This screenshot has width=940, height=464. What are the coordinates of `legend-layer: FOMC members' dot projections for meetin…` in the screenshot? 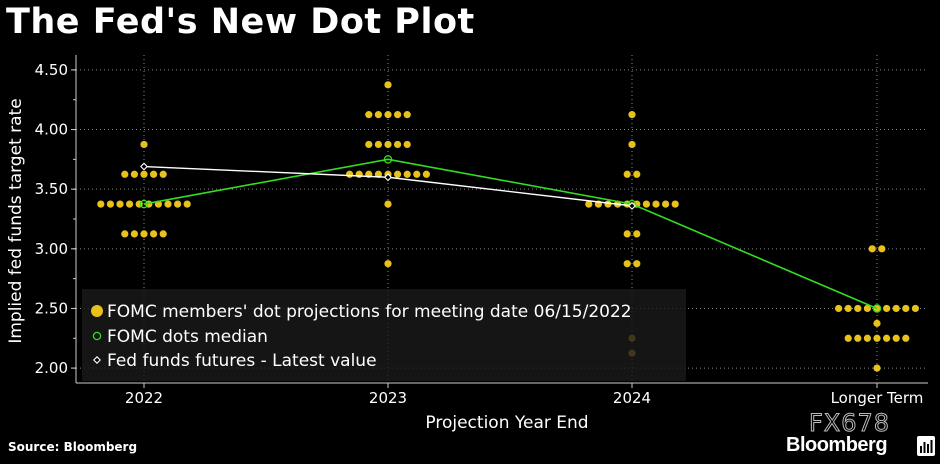 It's located at (361, 336).